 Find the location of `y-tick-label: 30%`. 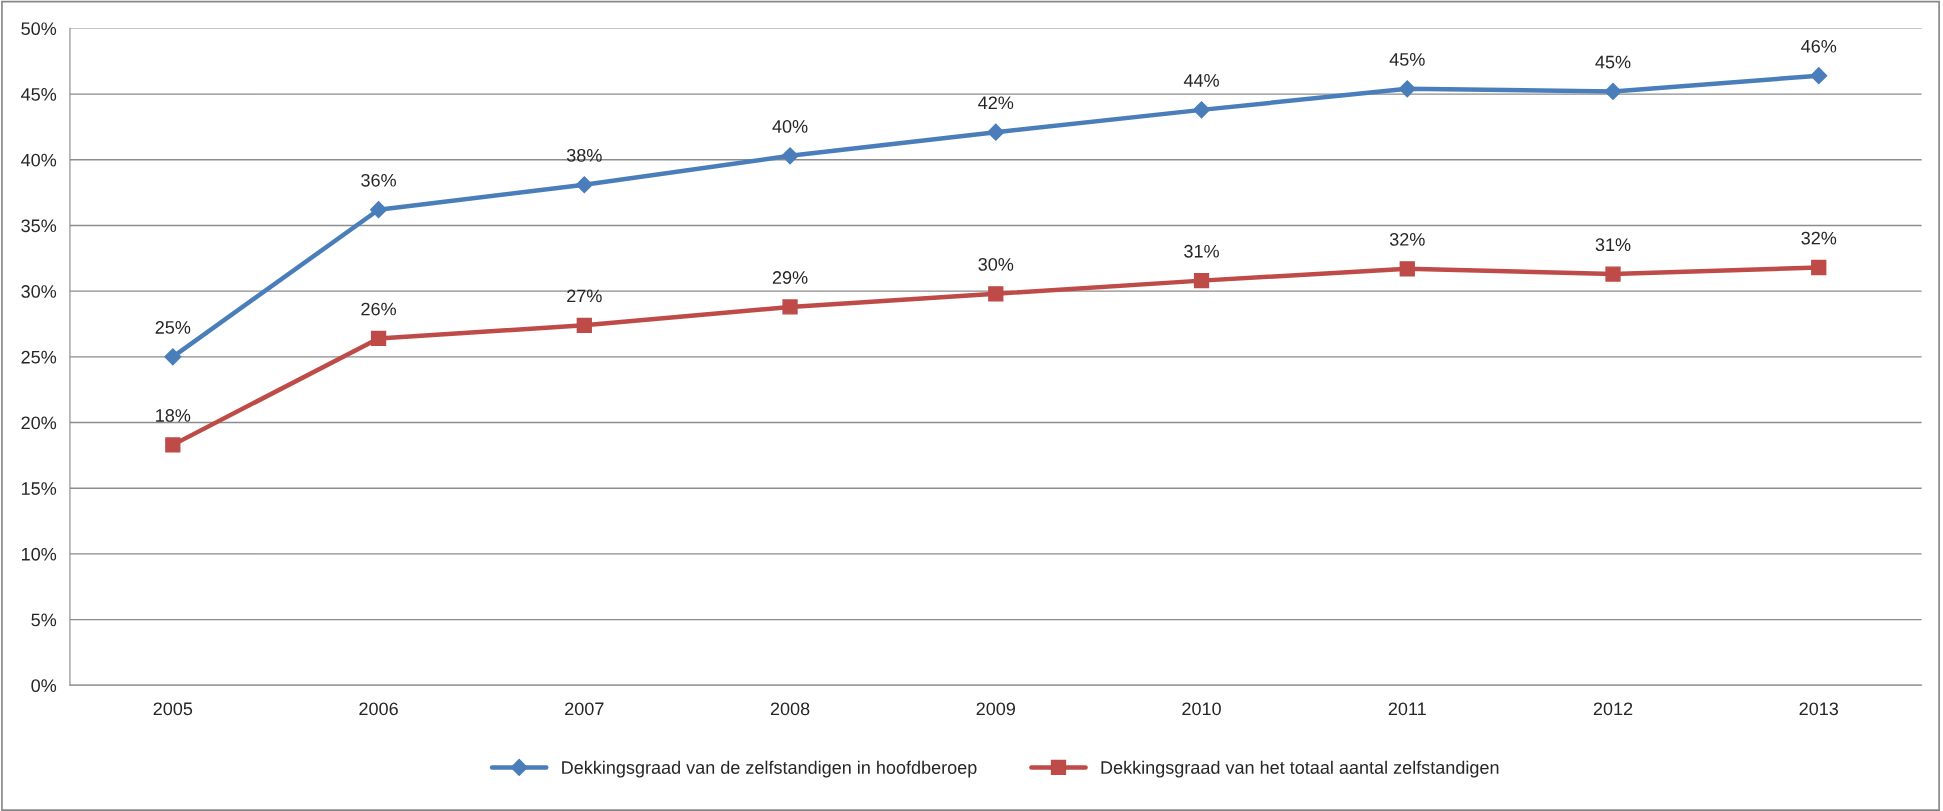

y-tick-label: 30% is located at coordinates (39, 291).